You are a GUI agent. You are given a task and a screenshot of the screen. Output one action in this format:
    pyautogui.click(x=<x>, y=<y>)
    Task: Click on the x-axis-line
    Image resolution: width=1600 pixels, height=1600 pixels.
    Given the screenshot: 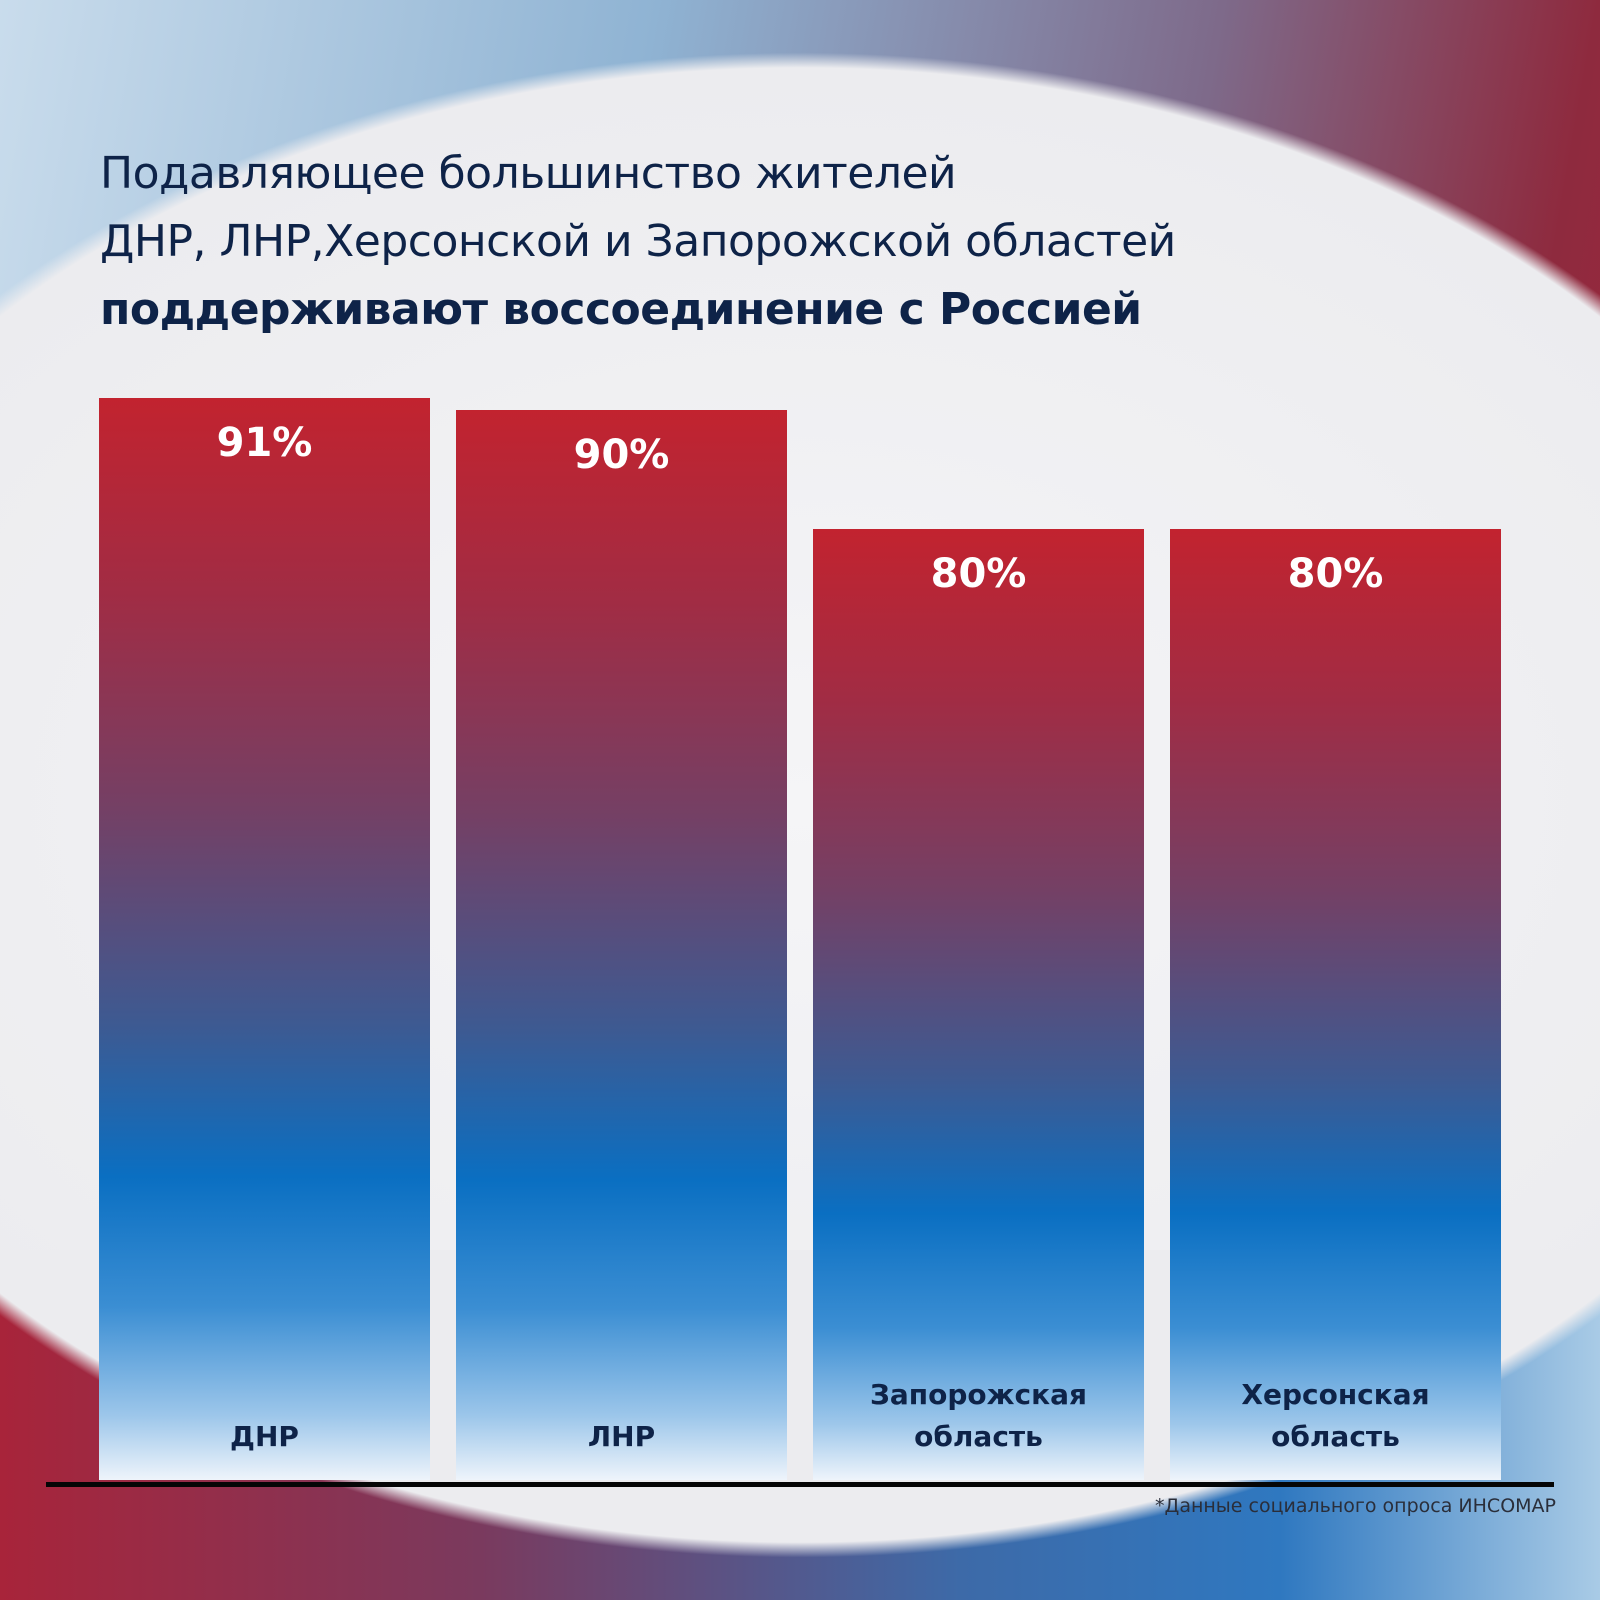 What is the action you would take?
    pyautogui.click(x=800, y=1484)
    